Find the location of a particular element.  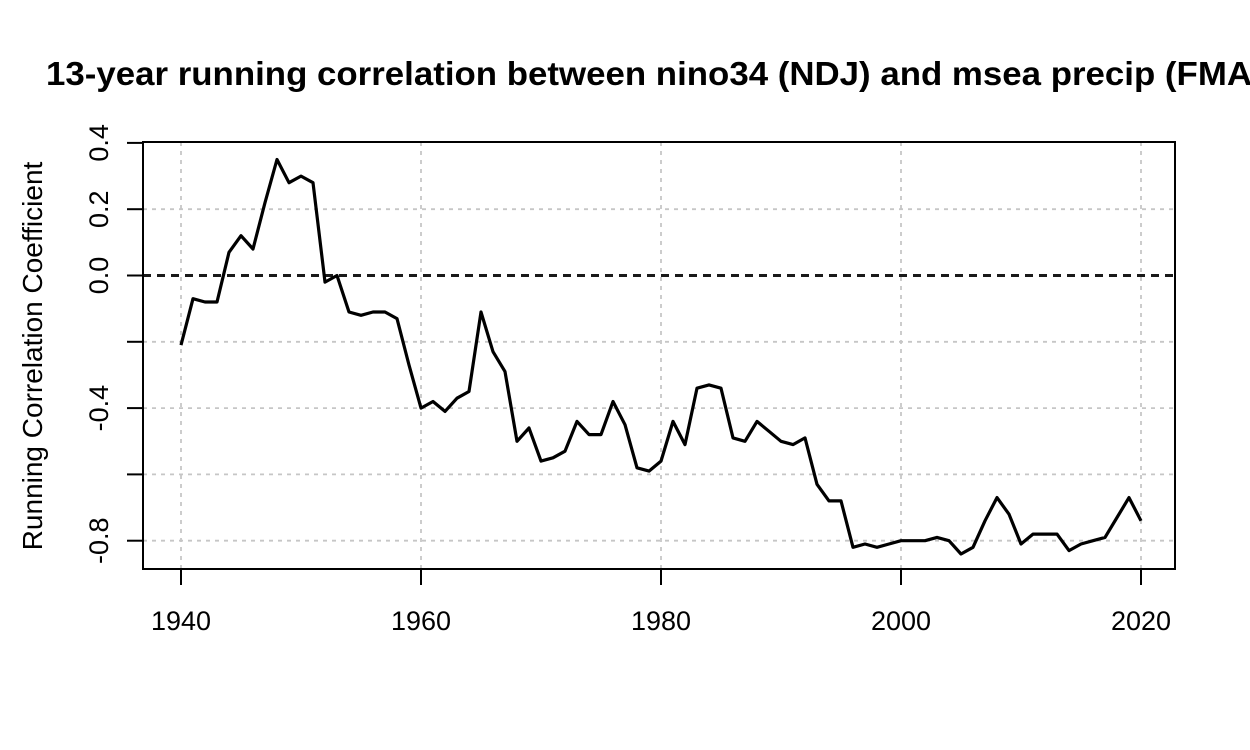

y-tick-label: 0.2 is located at coordinates (99, 209).